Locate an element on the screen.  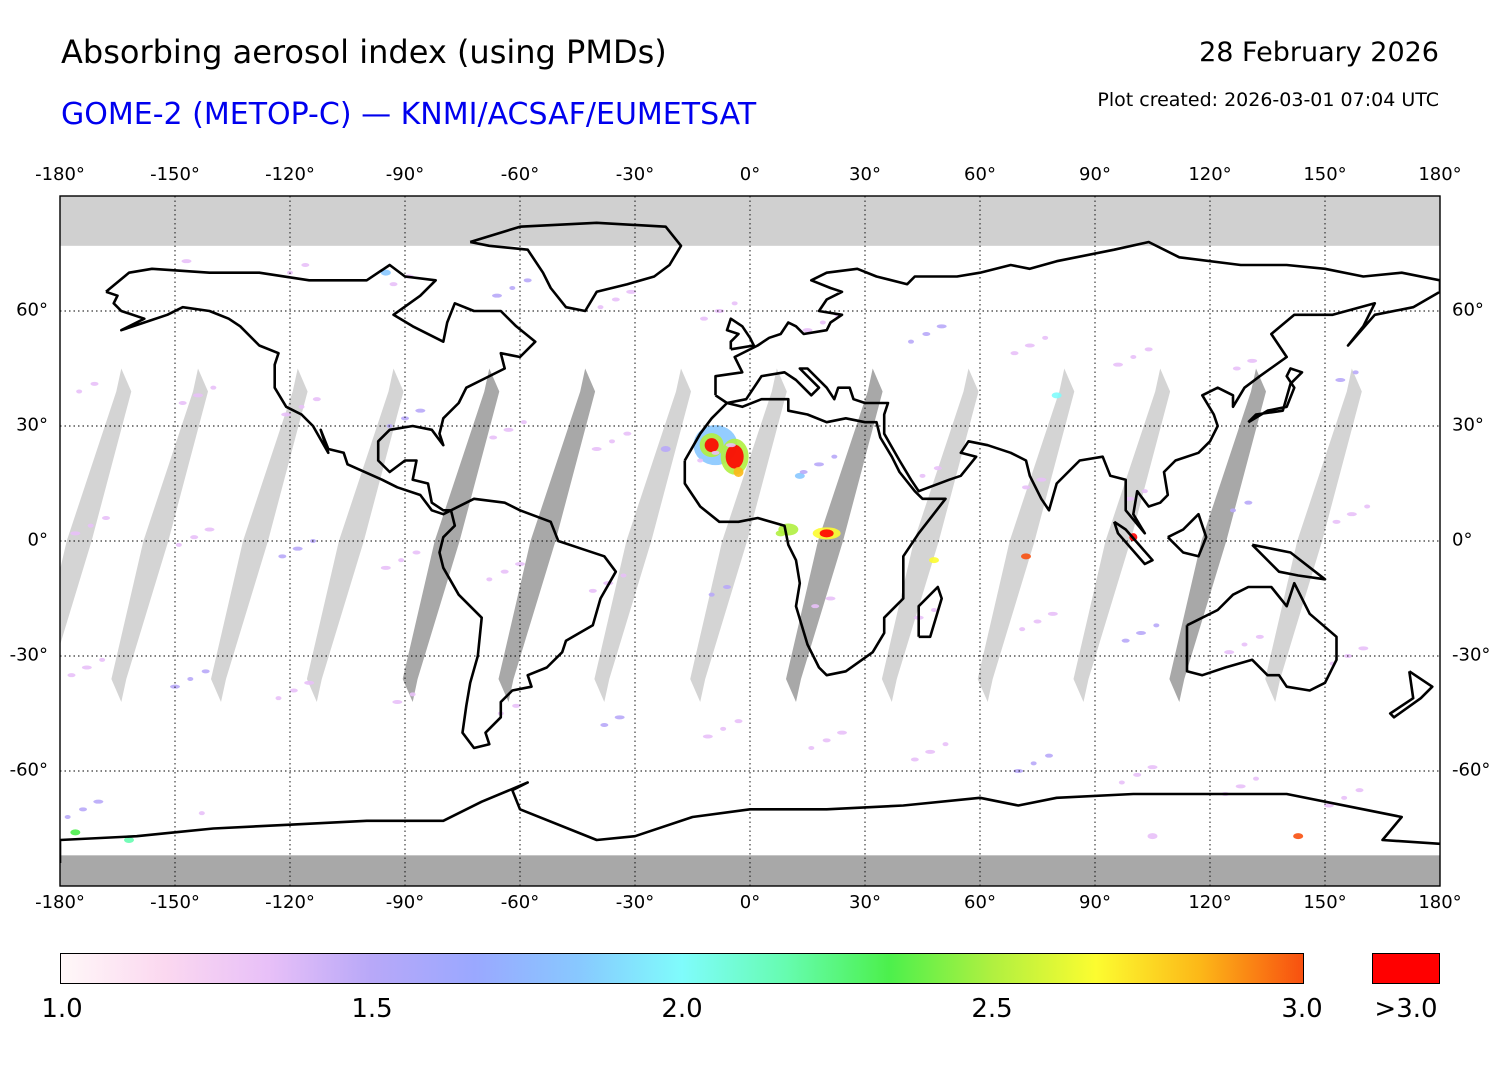
plot-created: Plot created: 2026-03-01 07:04 UTC is located at coordinates (1268, 100).